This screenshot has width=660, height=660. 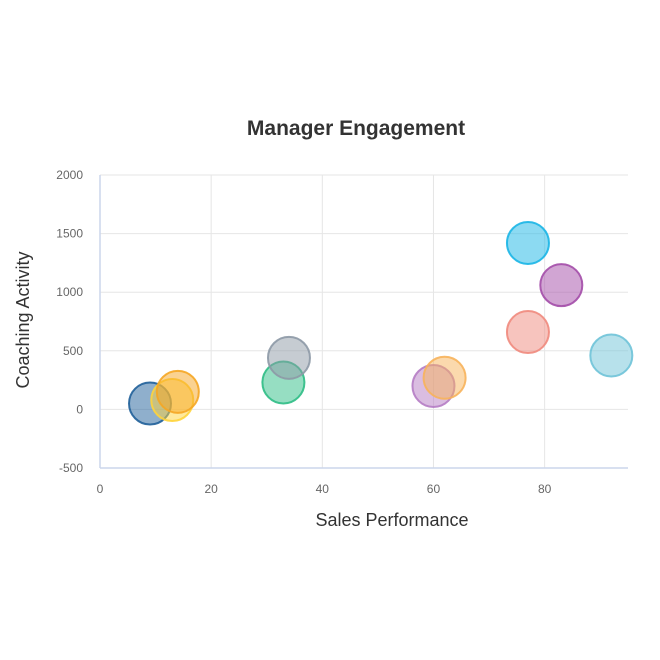 I want to click on y-axis-label: Coaching Activity, so click(x=23, y=319).